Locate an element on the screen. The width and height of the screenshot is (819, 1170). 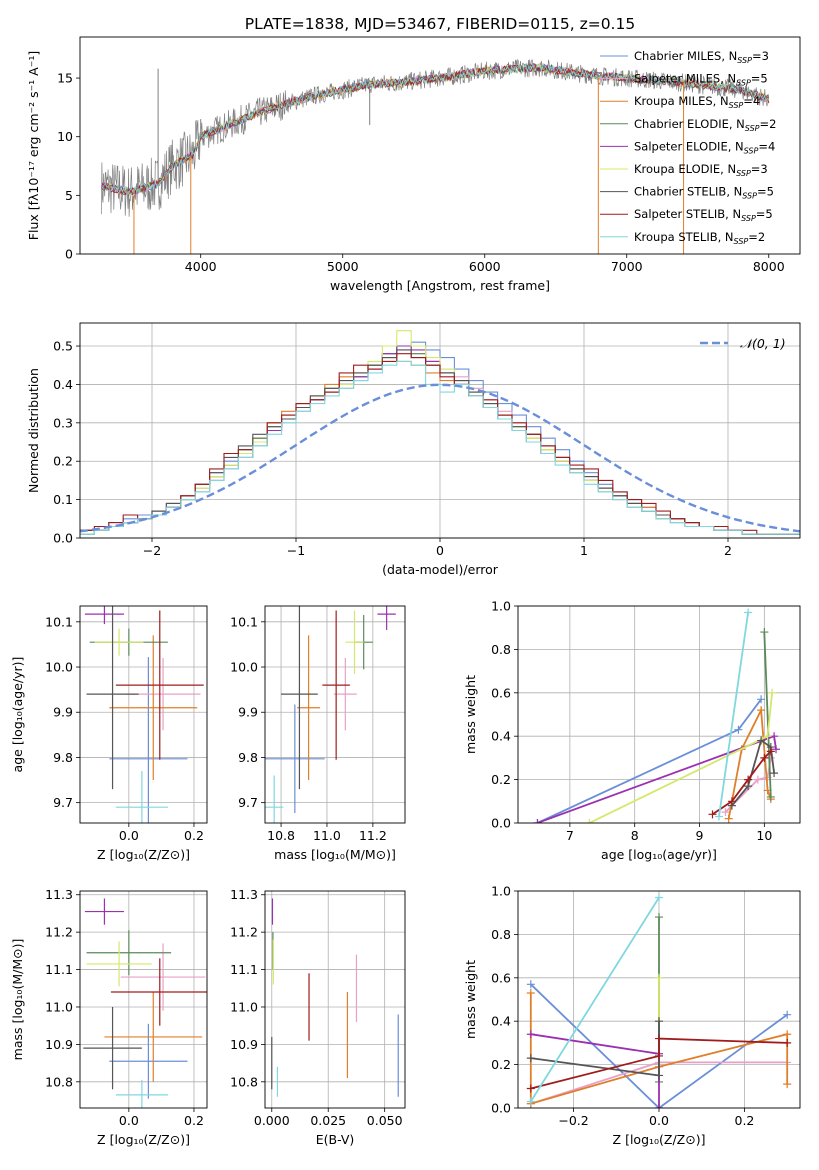
legend-text: =4 is located at coordinates (751, 101).